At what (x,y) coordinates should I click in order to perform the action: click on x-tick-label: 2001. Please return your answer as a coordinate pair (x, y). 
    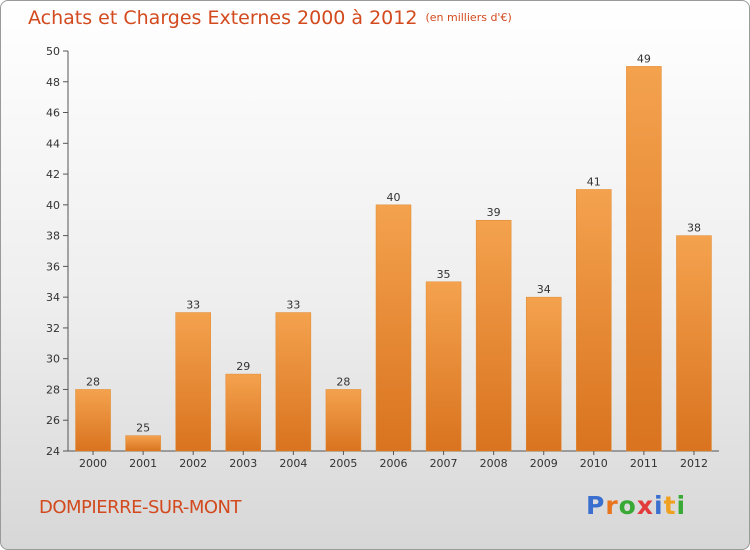
    Looking at the image, I should click on (143, 463).